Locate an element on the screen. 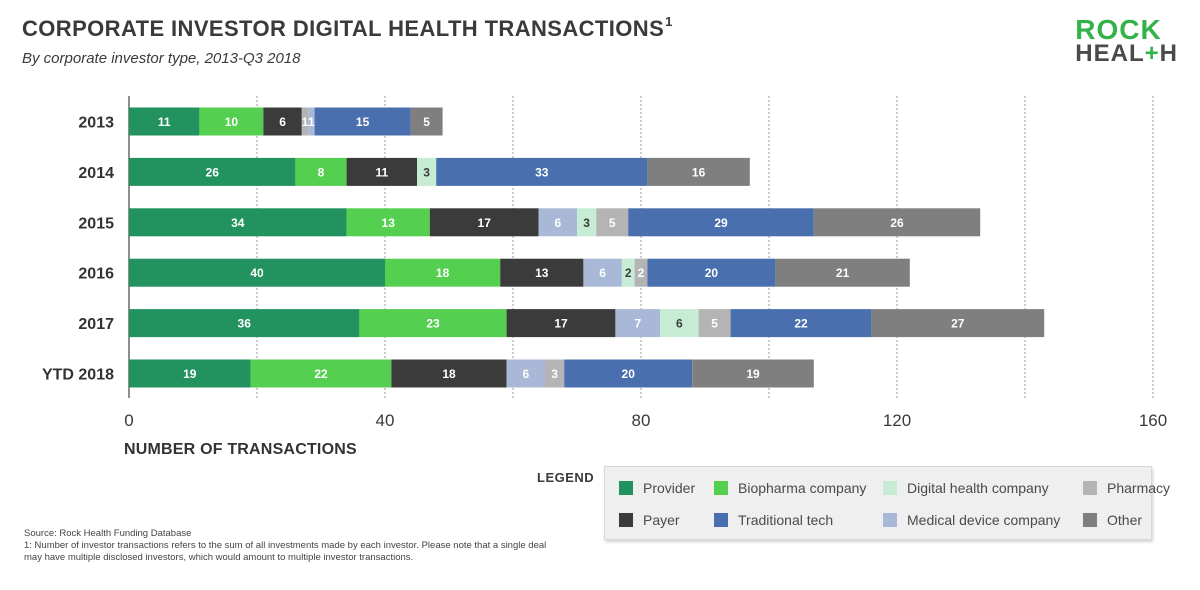 The height and width of the screenshot is (590, 1200). data-label: 19 is located at coordinates (190, 374).